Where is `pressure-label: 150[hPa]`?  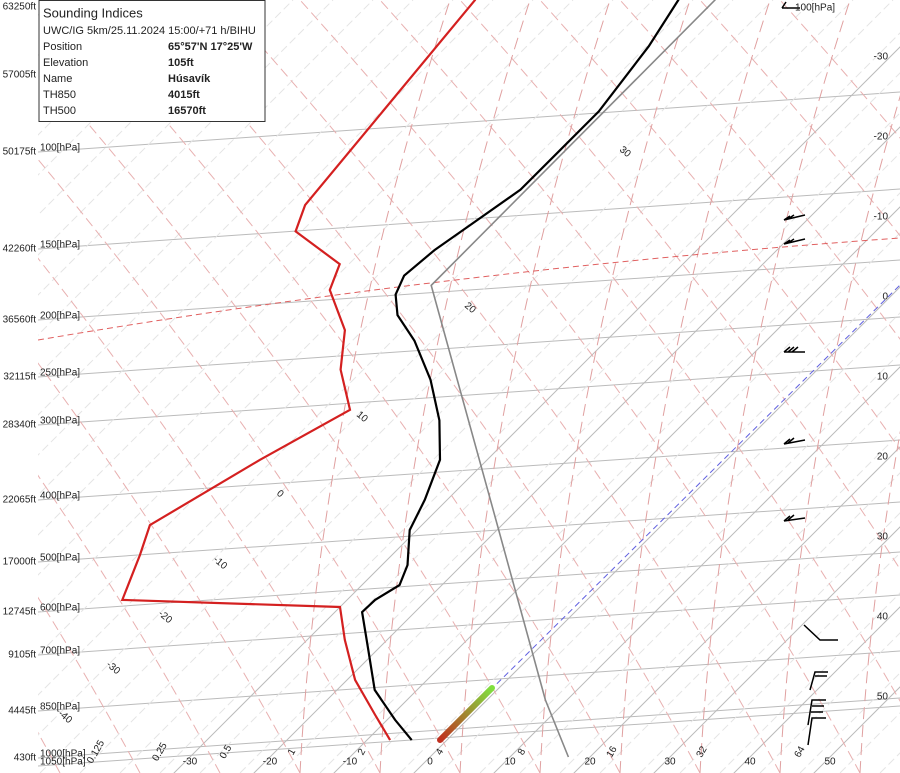
pressure-label: 150[hPa] is located at coordinates (60, 245).